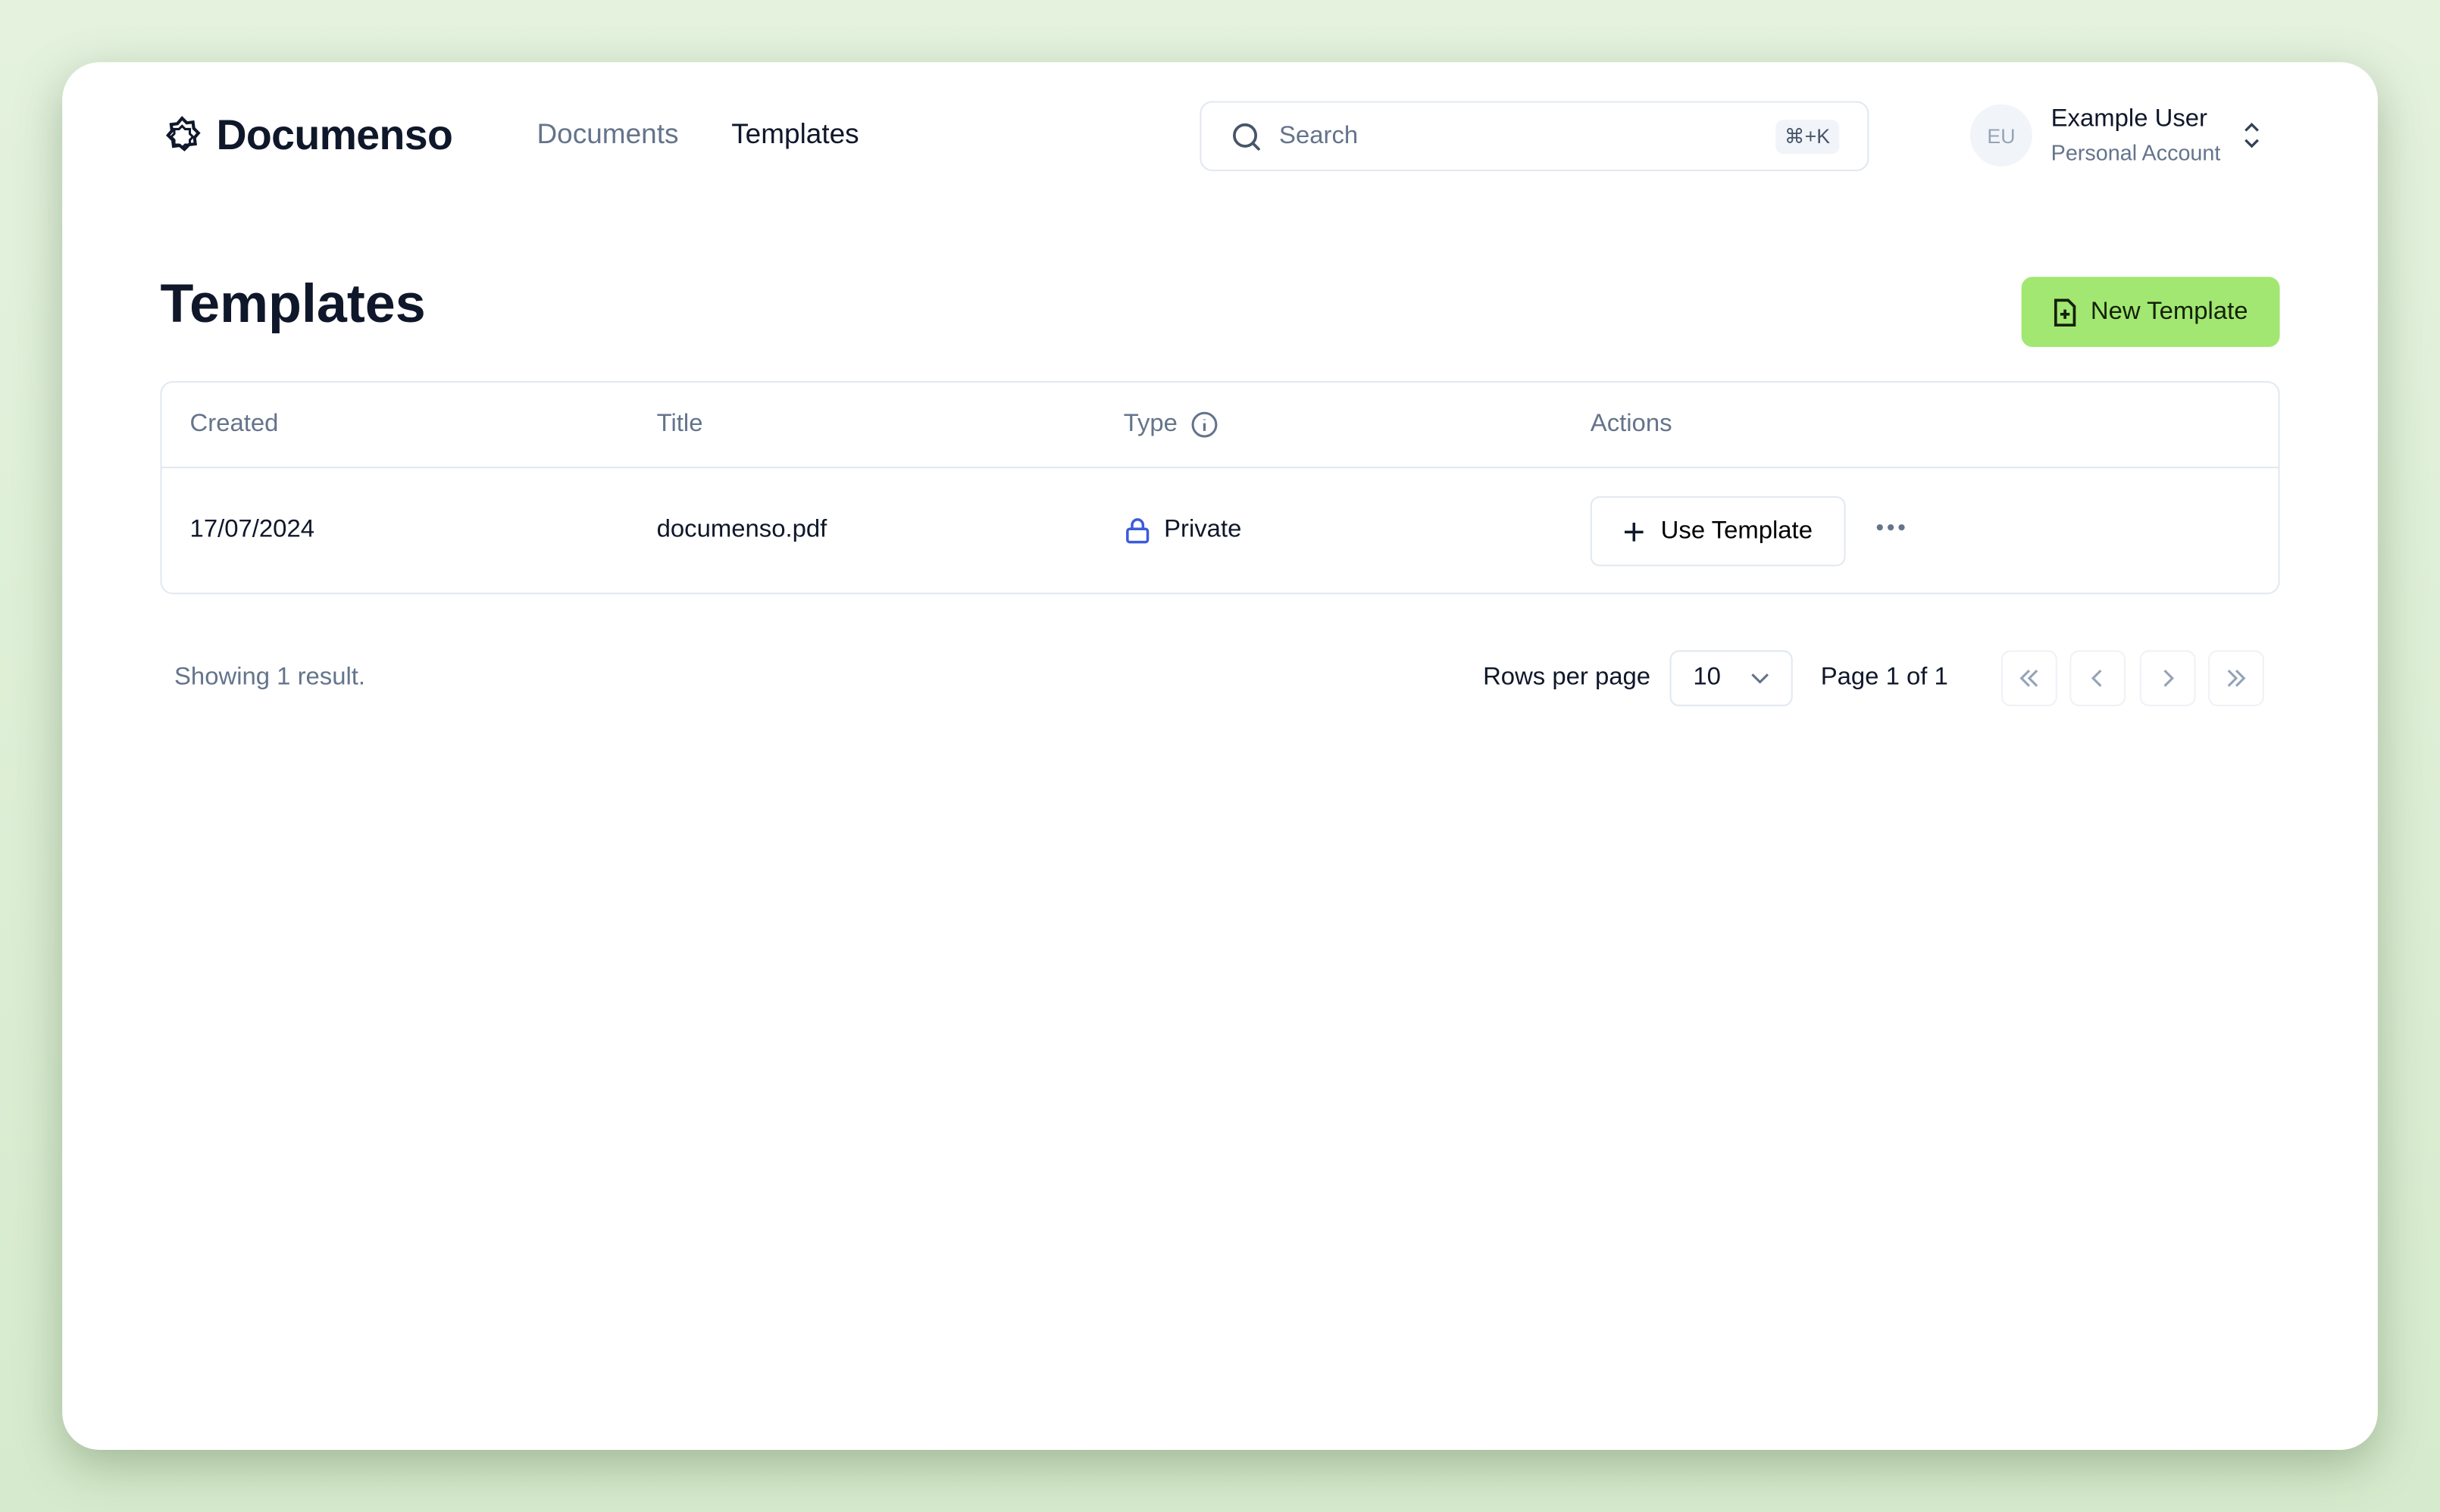 The height and width of the screenshot is (1512, 2440). I want to click on chevrons-left-icon, so click(2028, 678).